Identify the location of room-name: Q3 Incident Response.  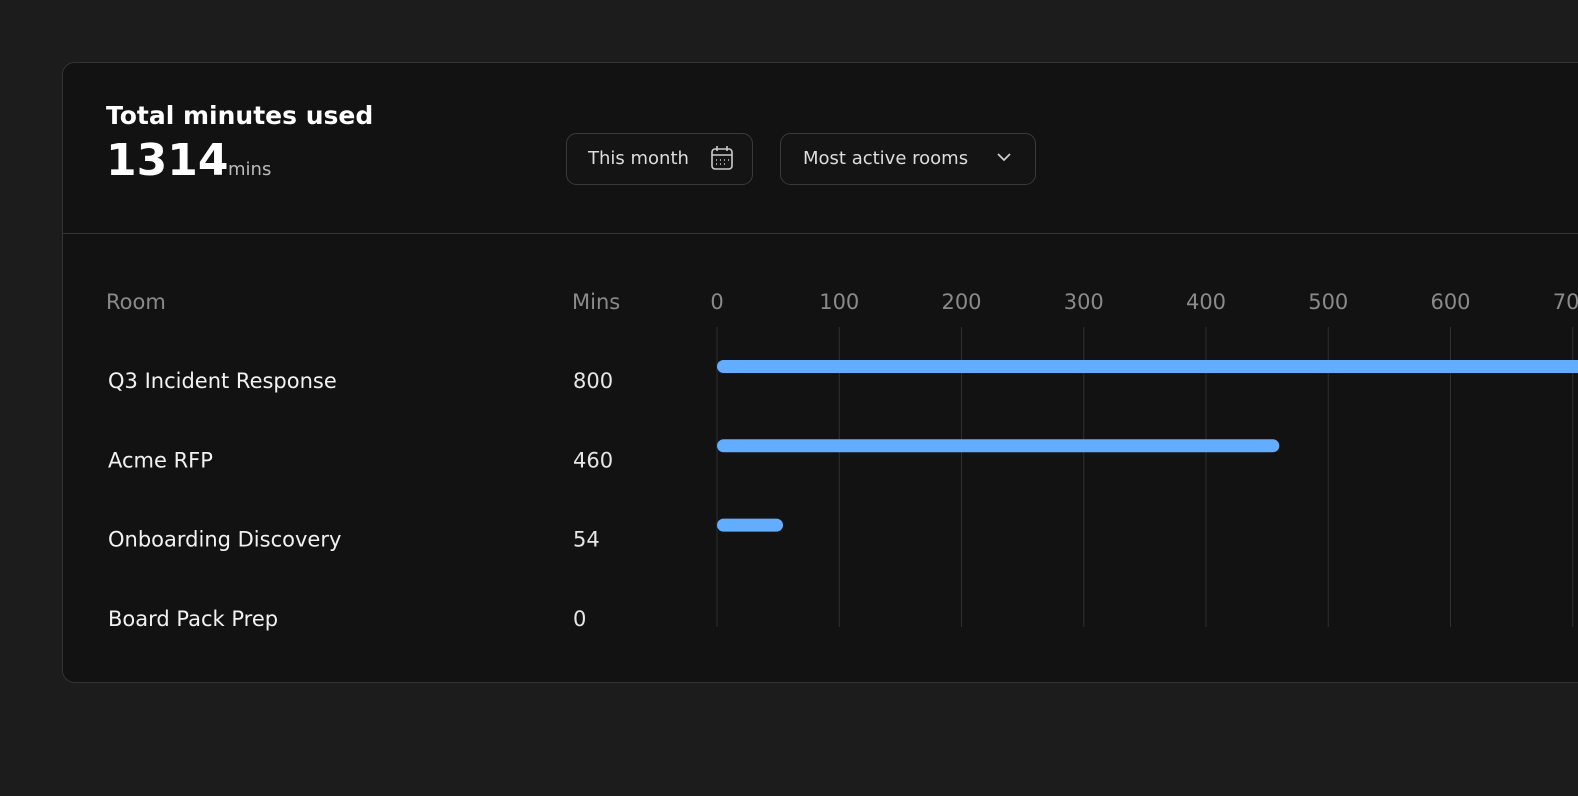
(222, 381).